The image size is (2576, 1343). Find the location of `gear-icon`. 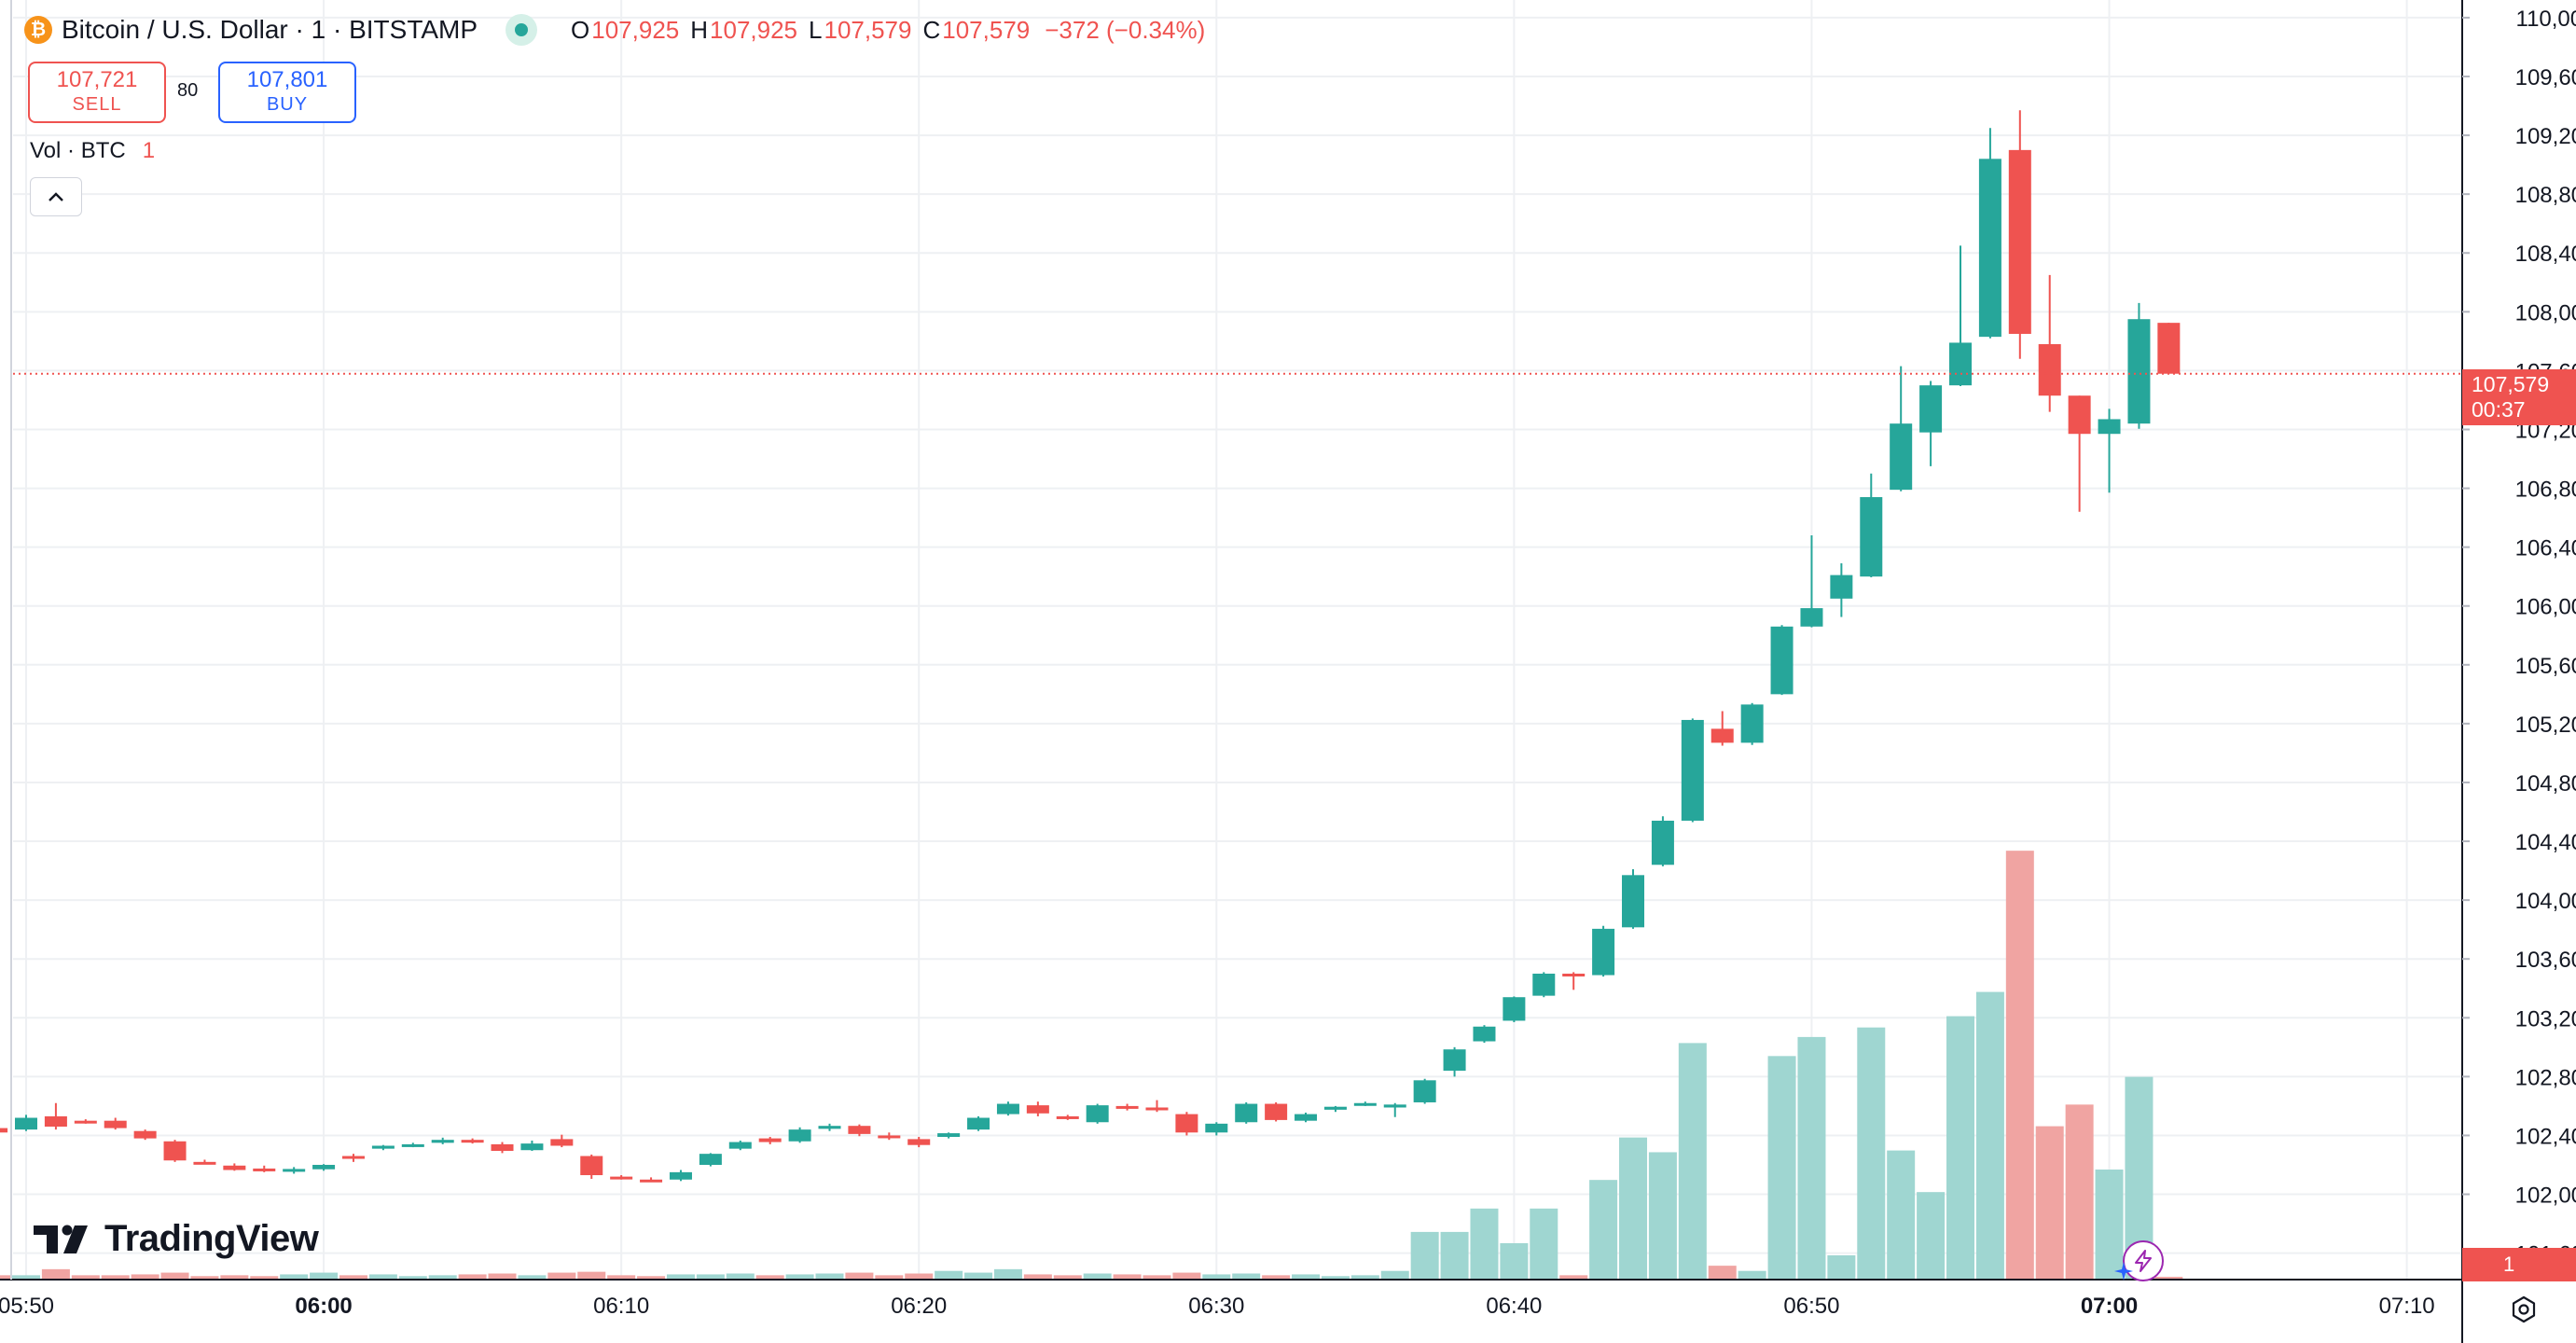

gear-icon is located at coordinates (2524, 1309).